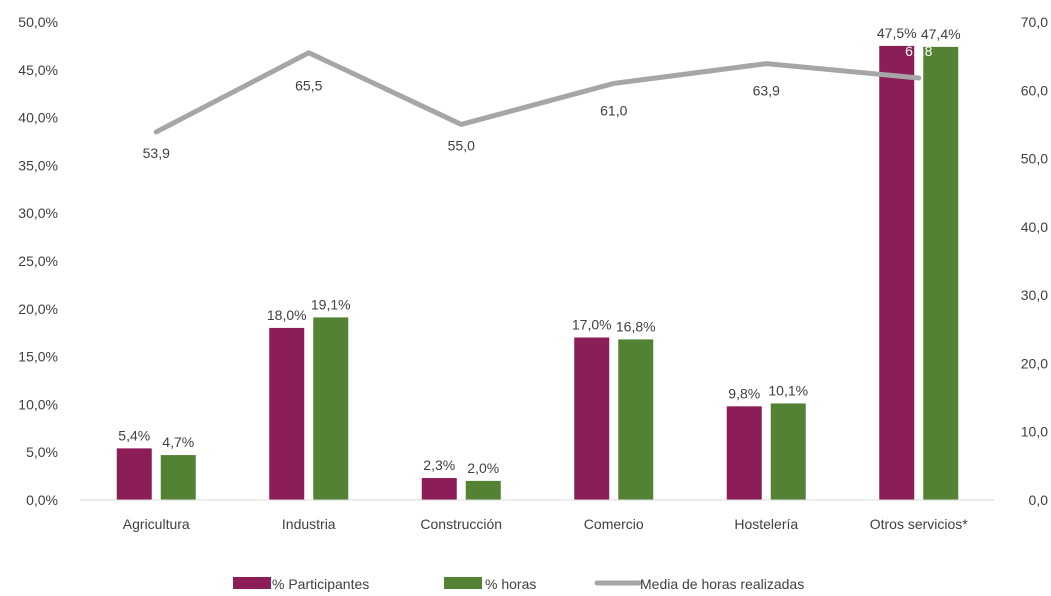 The height and width of the screenshot is (596, 1051). I want to click on category-label: Hostelería, so click(766, 524).